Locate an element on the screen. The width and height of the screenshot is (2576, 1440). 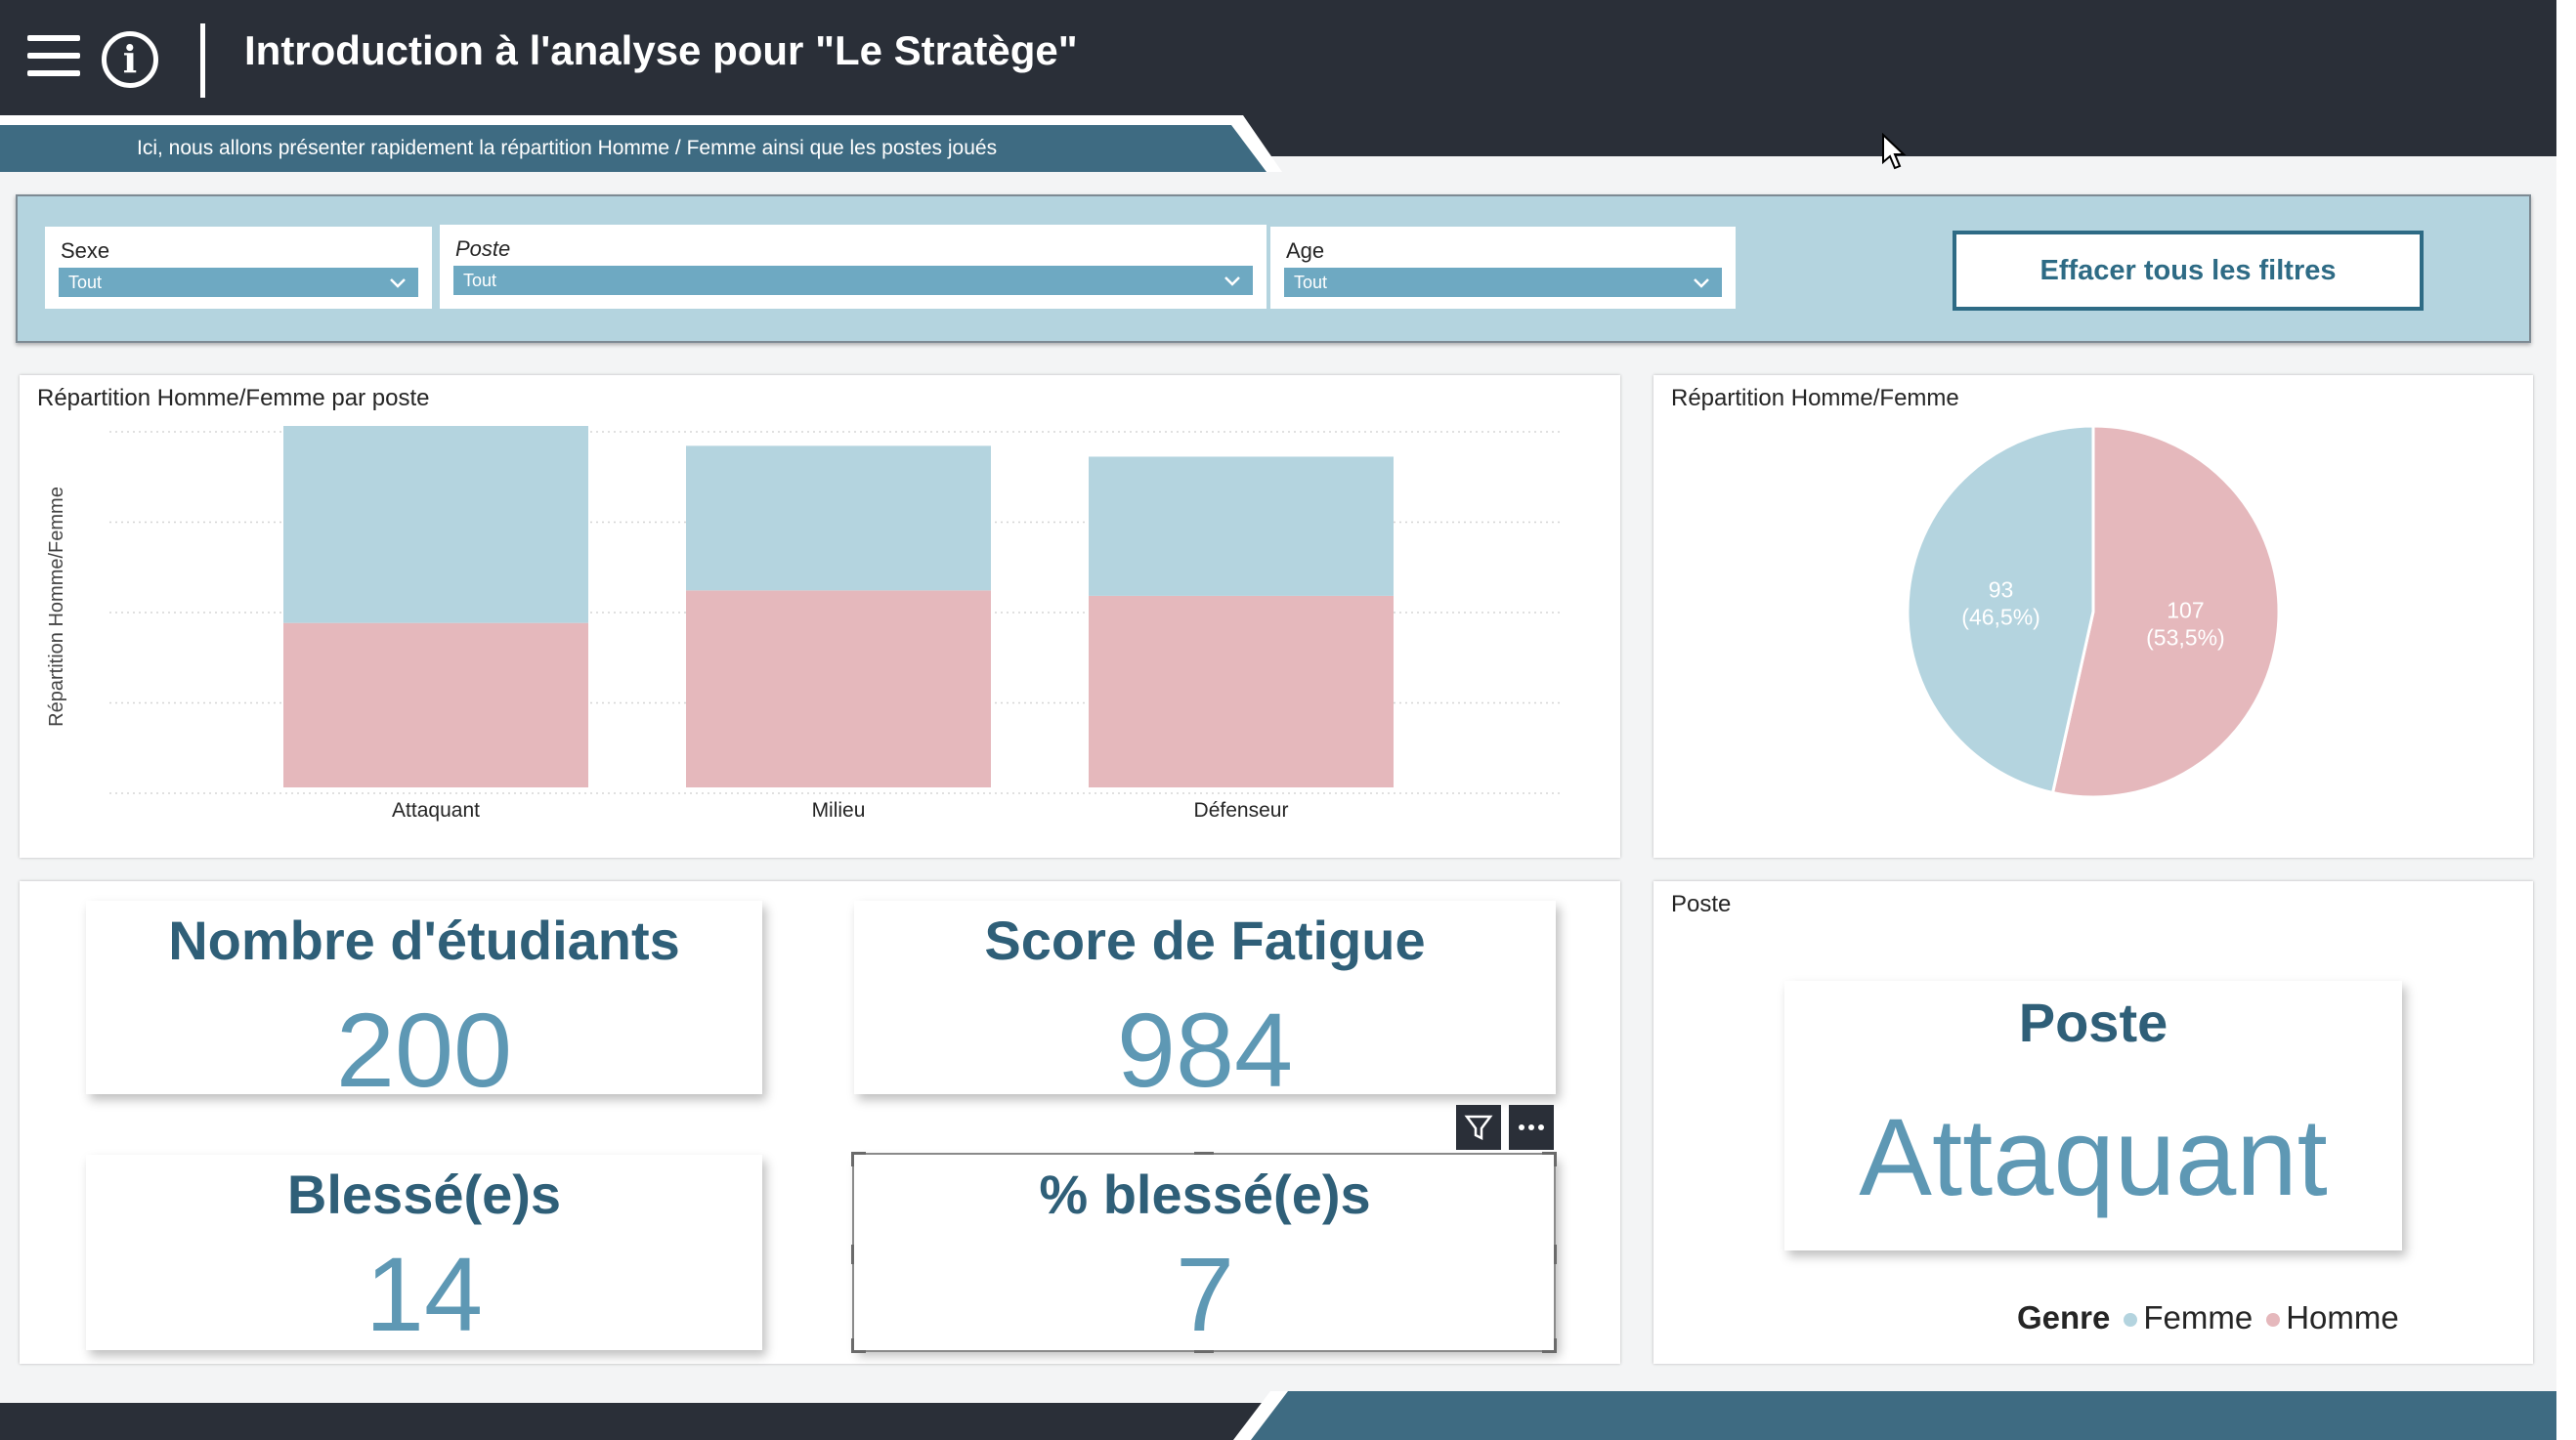
age-dropdown: Tout is located at coordinates (1503, 282).